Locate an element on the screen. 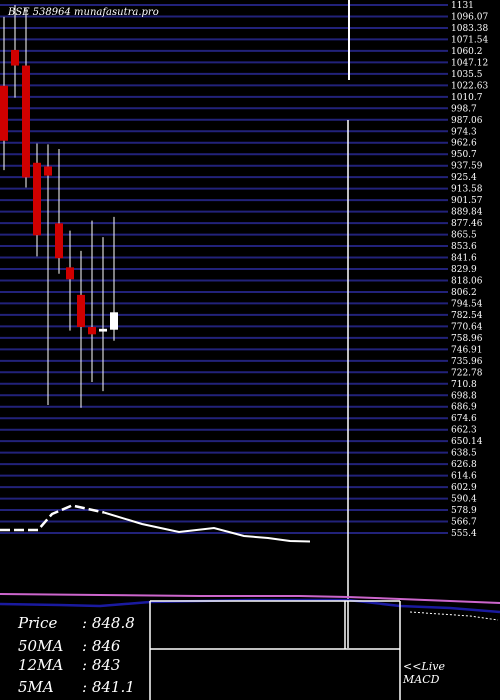 The width and height of the screenshot is (500, 700). info-12ma-value: : 843 is located at coordinates (101, 665).